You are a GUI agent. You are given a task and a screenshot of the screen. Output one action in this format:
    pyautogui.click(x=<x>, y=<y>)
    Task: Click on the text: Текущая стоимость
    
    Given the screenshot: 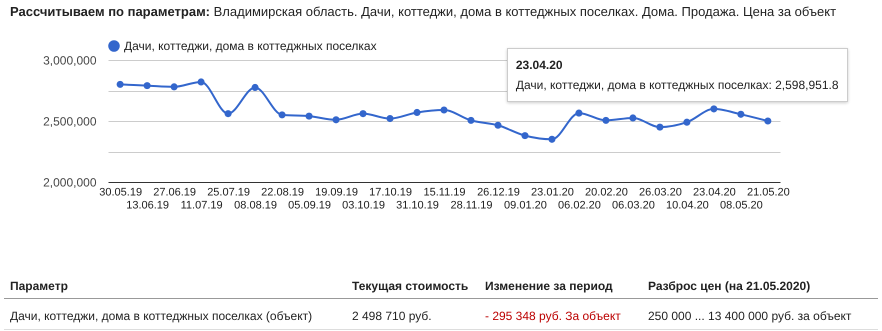 What is the action you would take?
    pyautogui.click(x=410, y=286)
    